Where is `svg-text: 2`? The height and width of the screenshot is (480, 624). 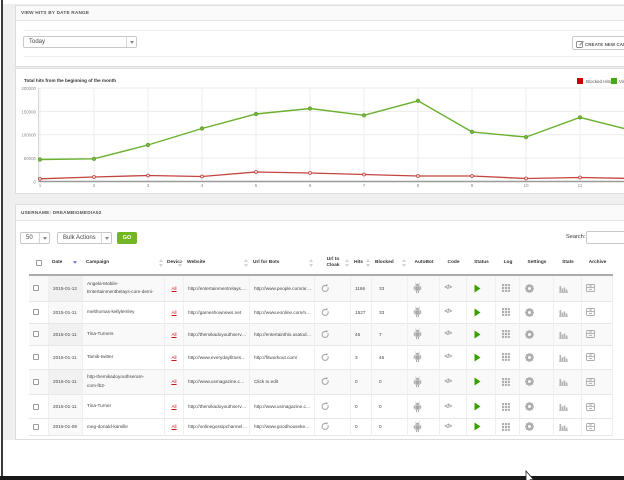
svg-text: 2 is located at coordinates (94, 185).